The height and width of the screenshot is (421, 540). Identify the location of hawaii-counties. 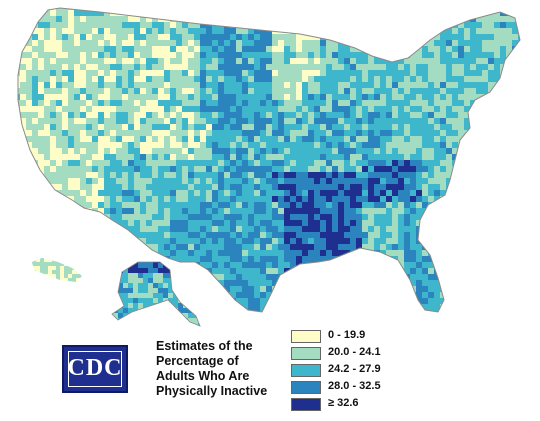
(57, 270).